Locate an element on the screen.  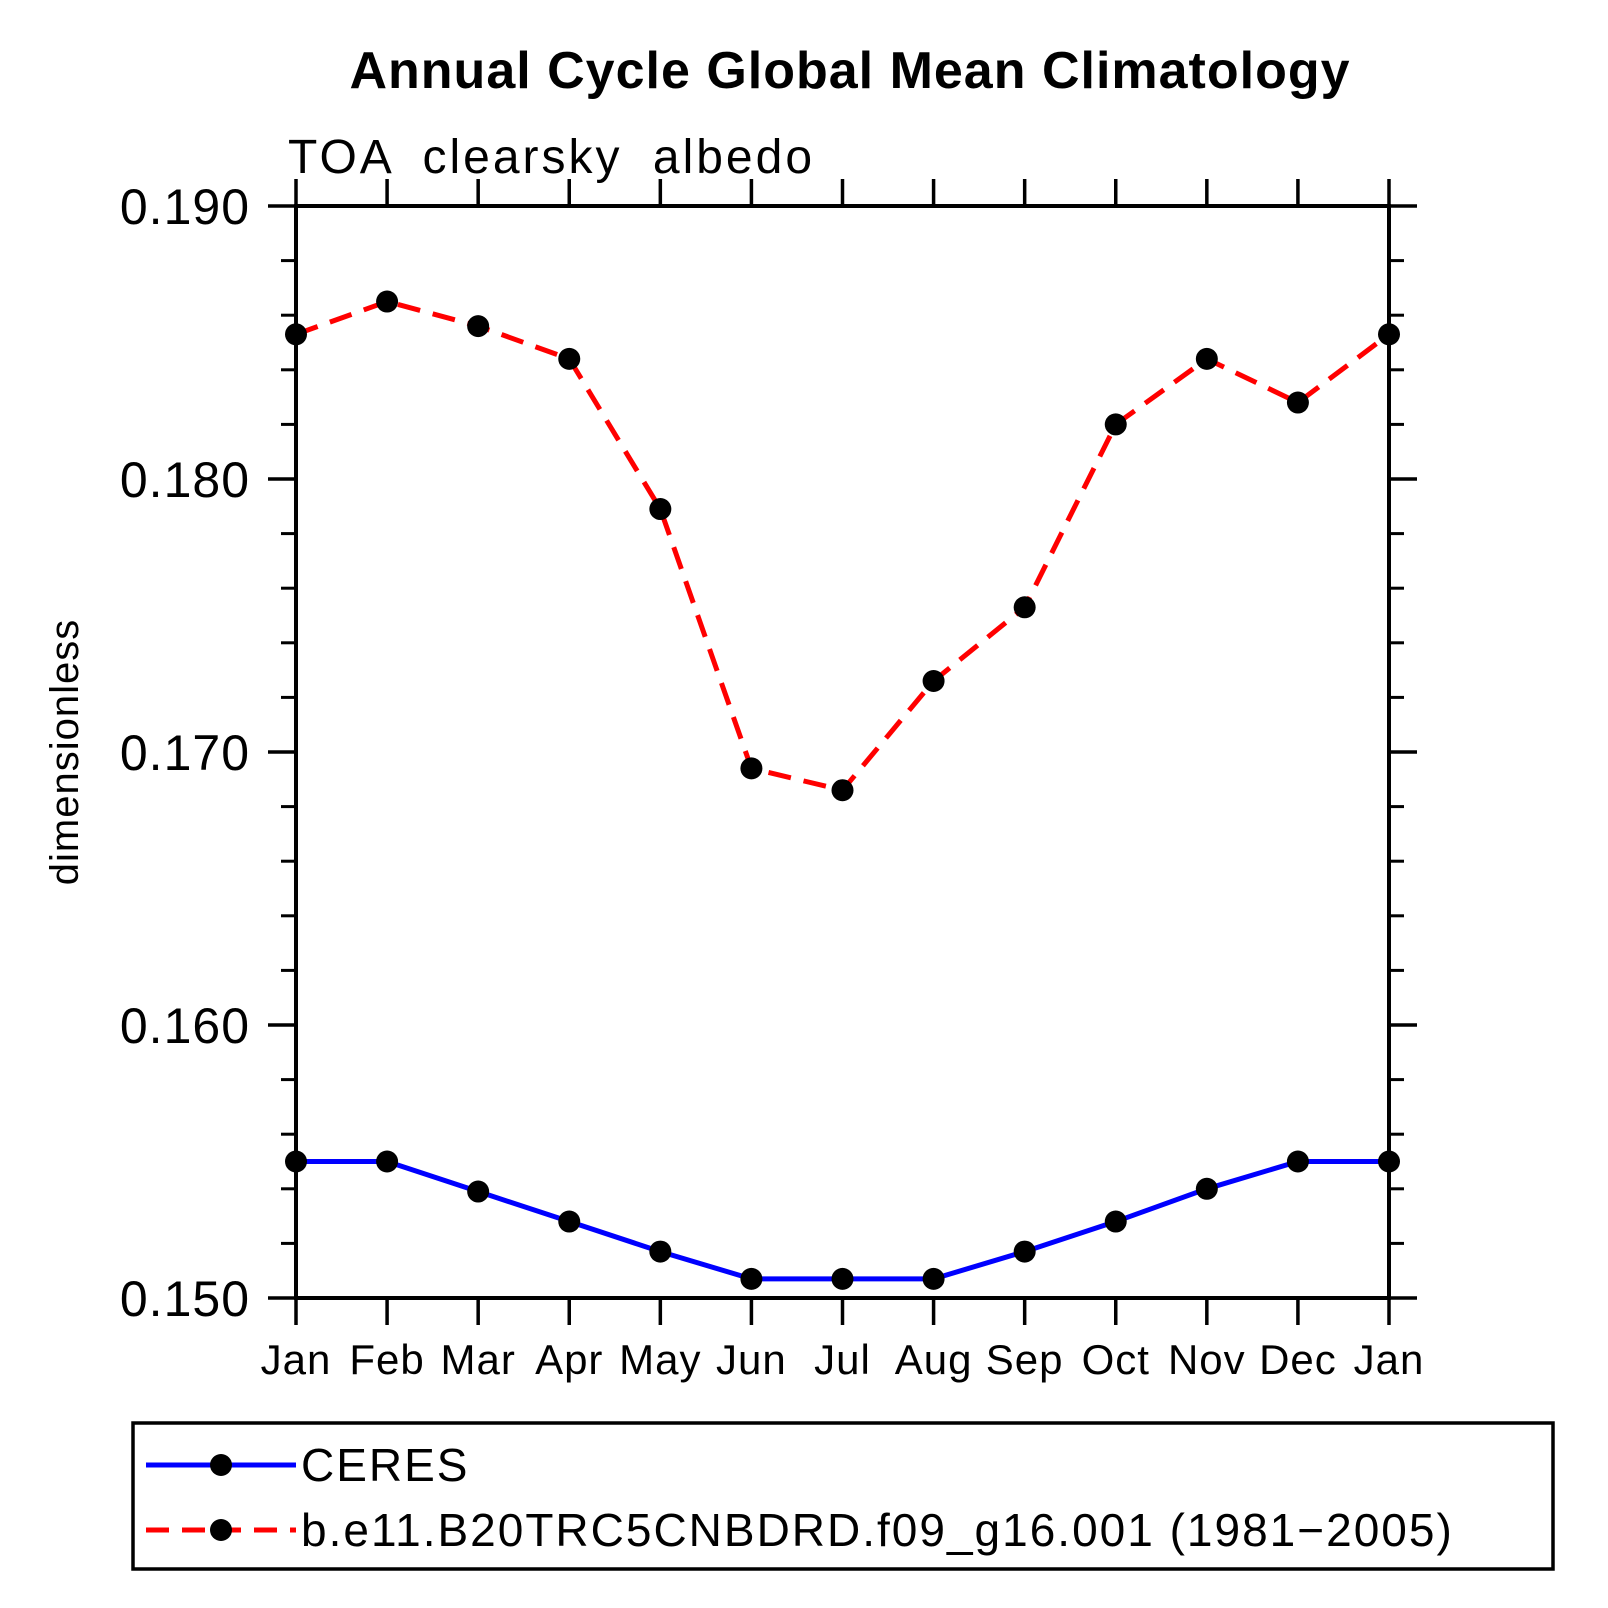
y-tick-label: 0.180 is located at coordinates (185, 480).